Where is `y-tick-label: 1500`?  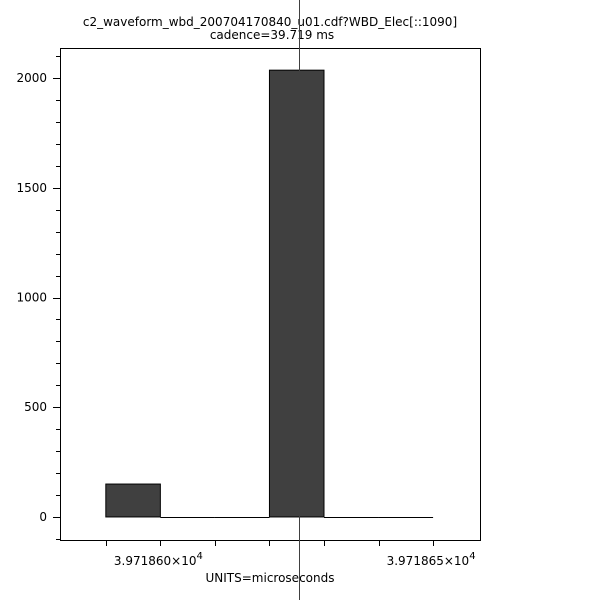
y-tick-label: 1500 is located at coordinates (31, 188).